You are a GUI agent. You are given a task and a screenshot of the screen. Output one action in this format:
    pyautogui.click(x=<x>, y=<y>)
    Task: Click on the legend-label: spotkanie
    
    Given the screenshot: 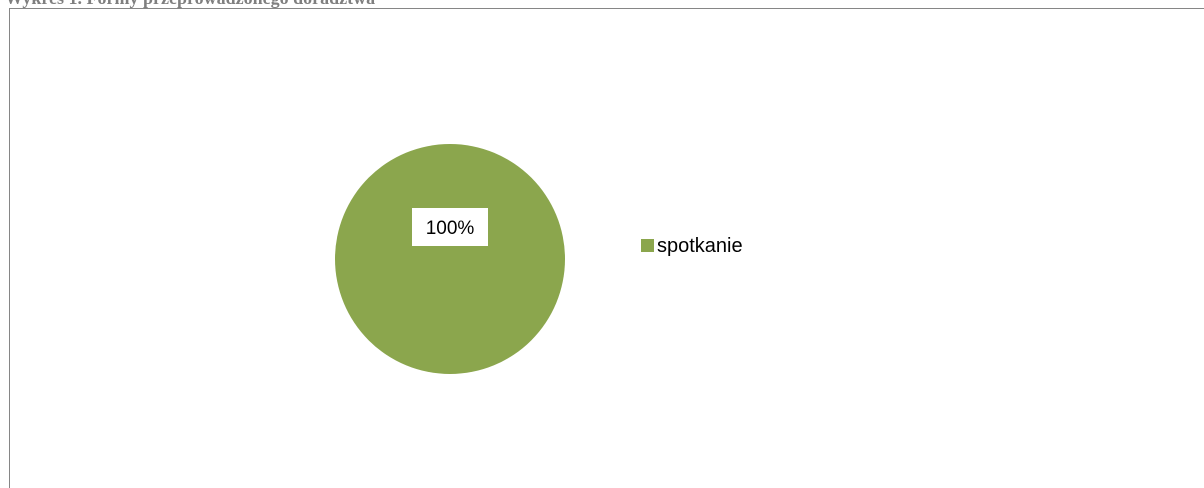 What is the action you would take?
    pyautogui.click(x=700, y=246)
    